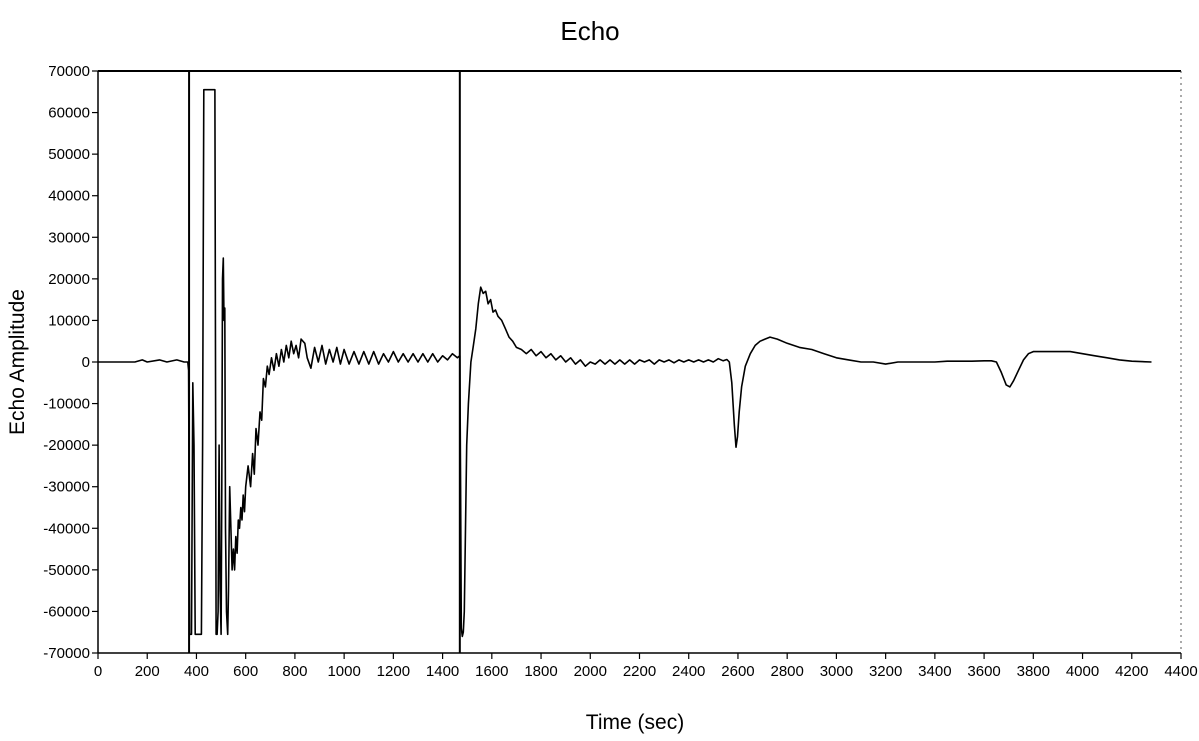  What do you see at coordinates (590, 671) in the screenshot?
I see `x-tick-label: 2000` at bounding box center [590, 671].